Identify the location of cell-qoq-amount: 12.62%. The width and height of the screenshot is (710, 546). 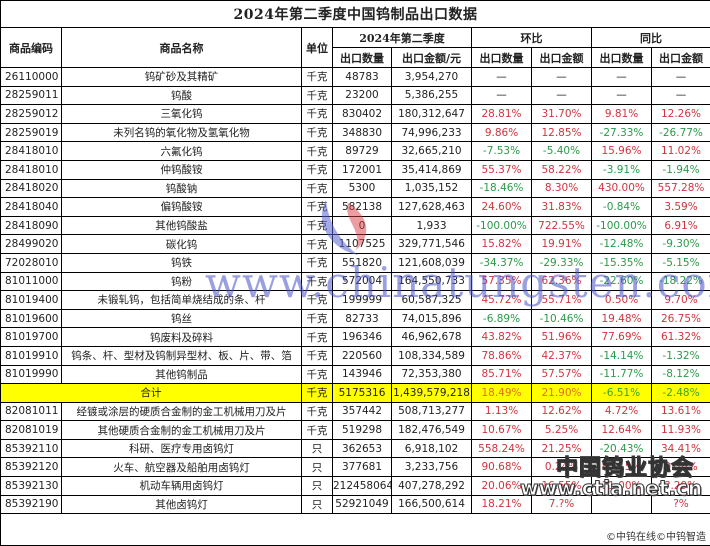
(562, 411).